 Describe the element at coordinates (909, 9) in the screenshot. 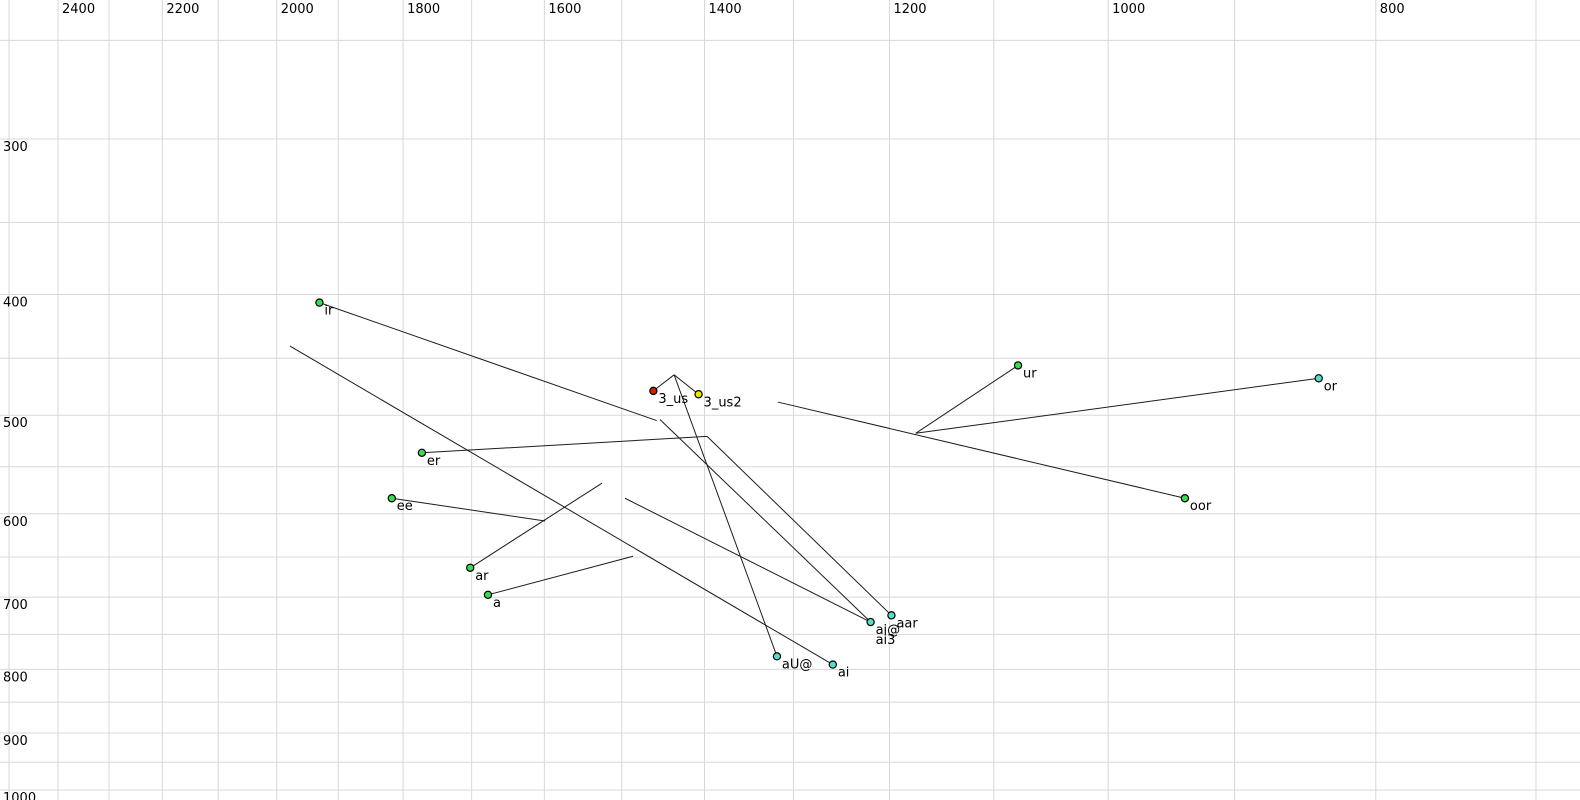

I see `x-axis-tick-label-1200: 1200` at that location.